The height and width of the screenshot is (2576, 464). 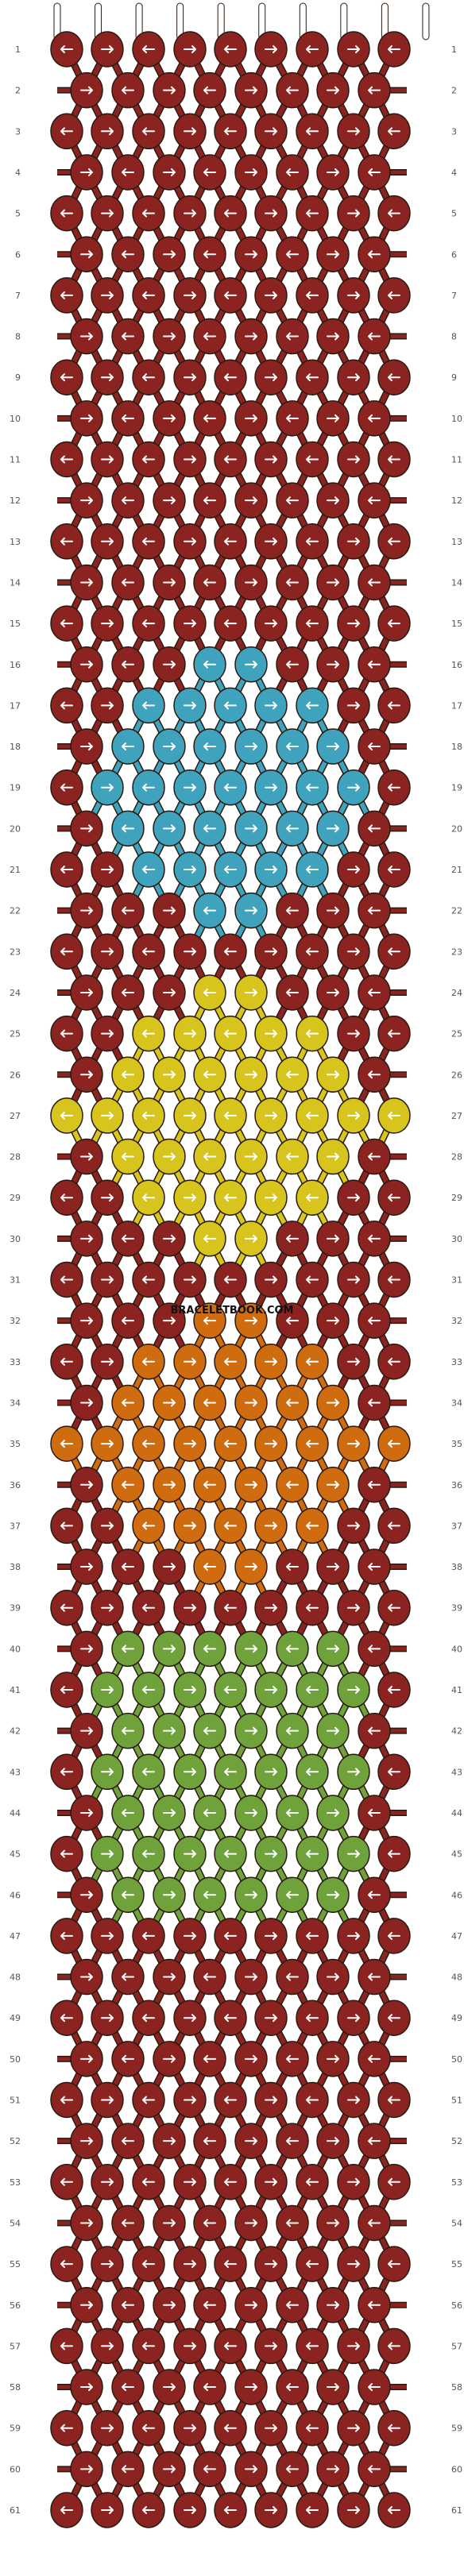 What do you see at coordinates (454, 131) in the screenshot?
I see `row-label-right: 3` at bounding box center [454, 131].